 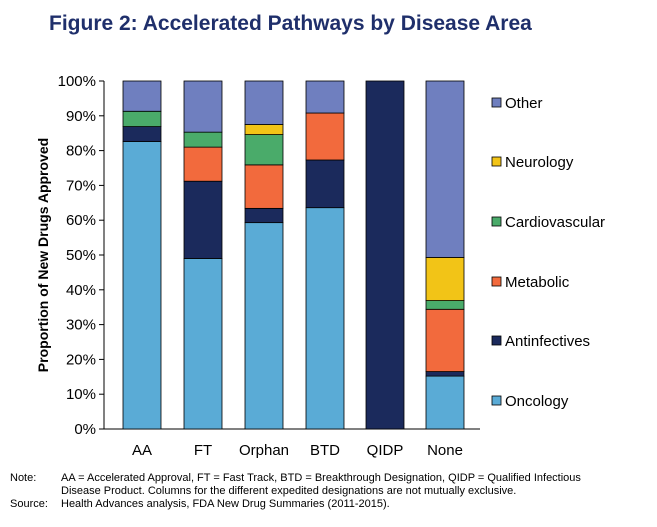 I want to click on y-tick-label: 20%, so click(x=81, y=359).